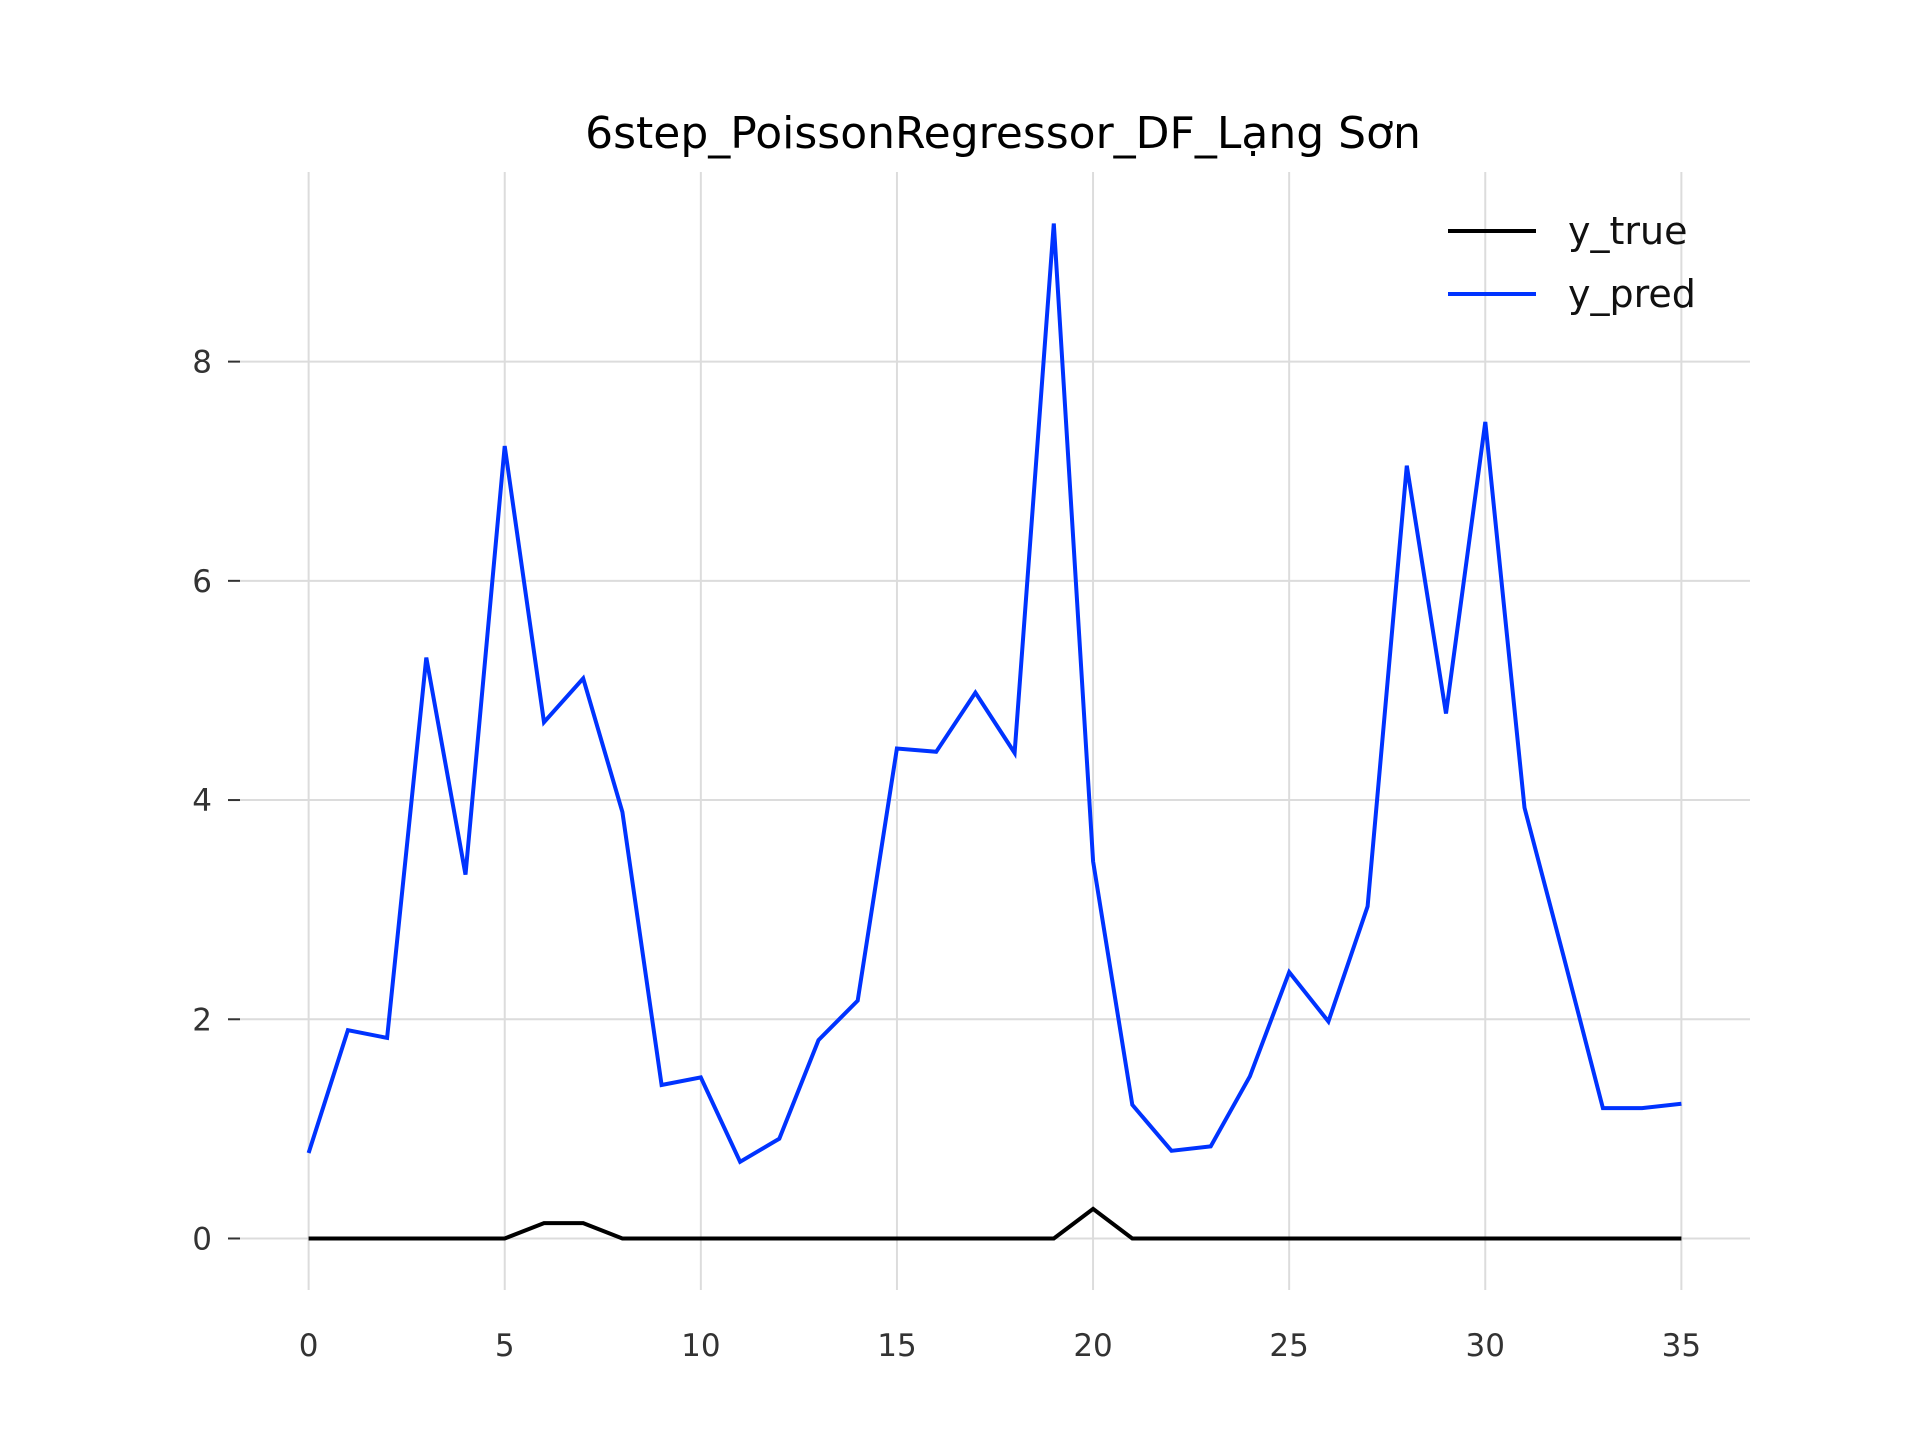 The height and width of the screenshot is (1440, 1920). What do you see at coordinates (1627, 231) in the screenshot?
I see `legend-label-y-true: y_true` at bounding box center [1627, 231].